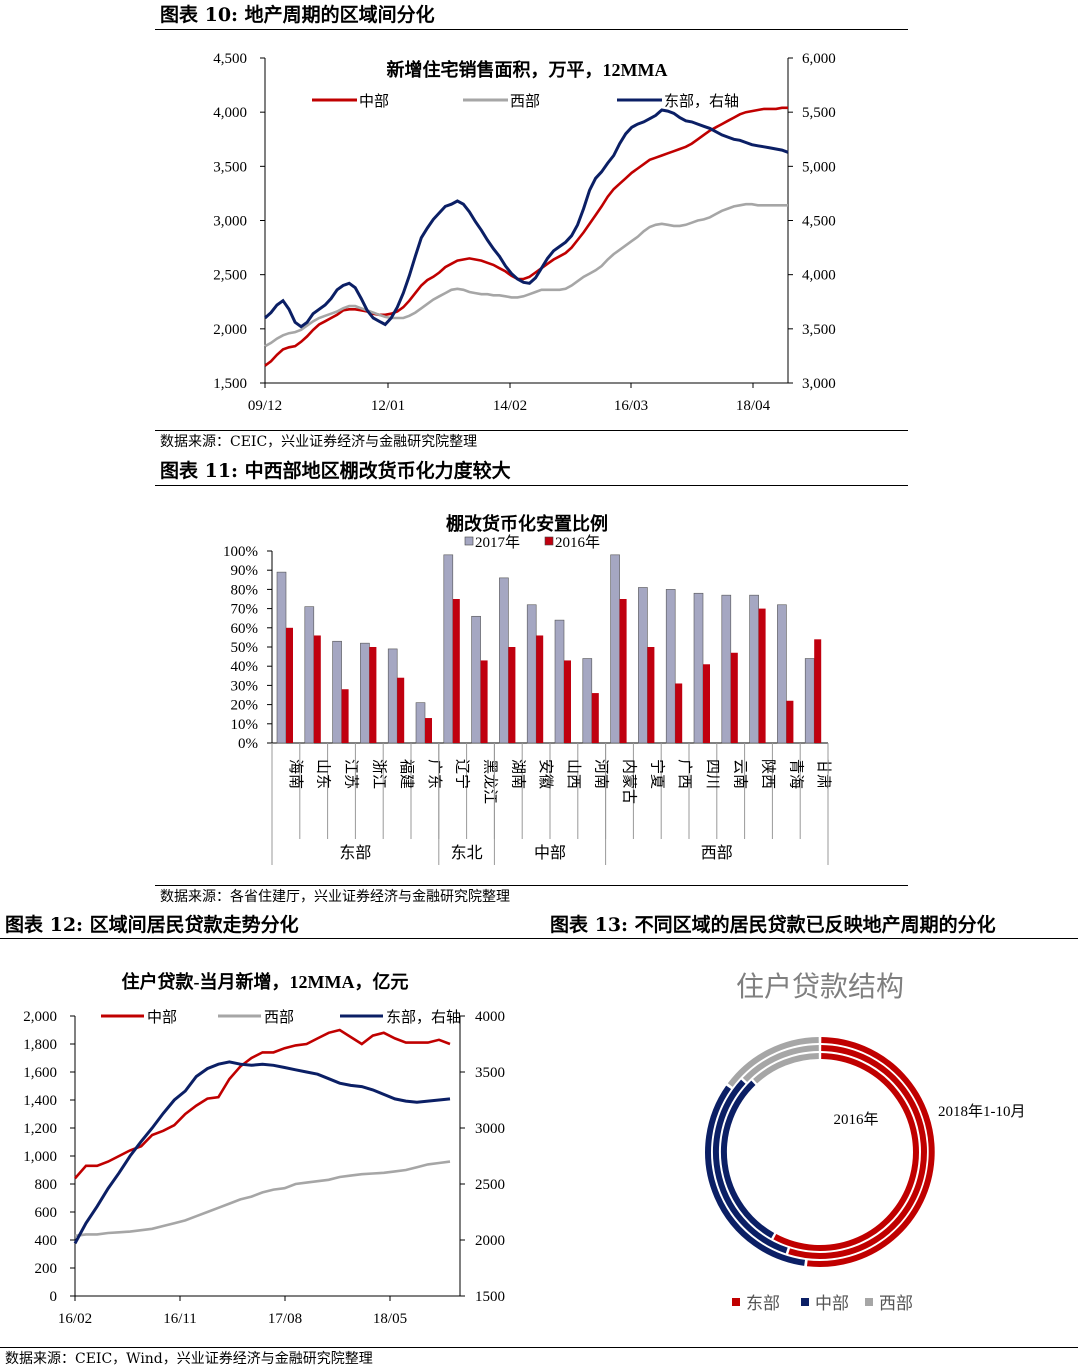 Image resolution: width=1080 pixels, height=1370 pixels. I want to click on fig12-left-tick-label: 2,000, so click(40, 1017).